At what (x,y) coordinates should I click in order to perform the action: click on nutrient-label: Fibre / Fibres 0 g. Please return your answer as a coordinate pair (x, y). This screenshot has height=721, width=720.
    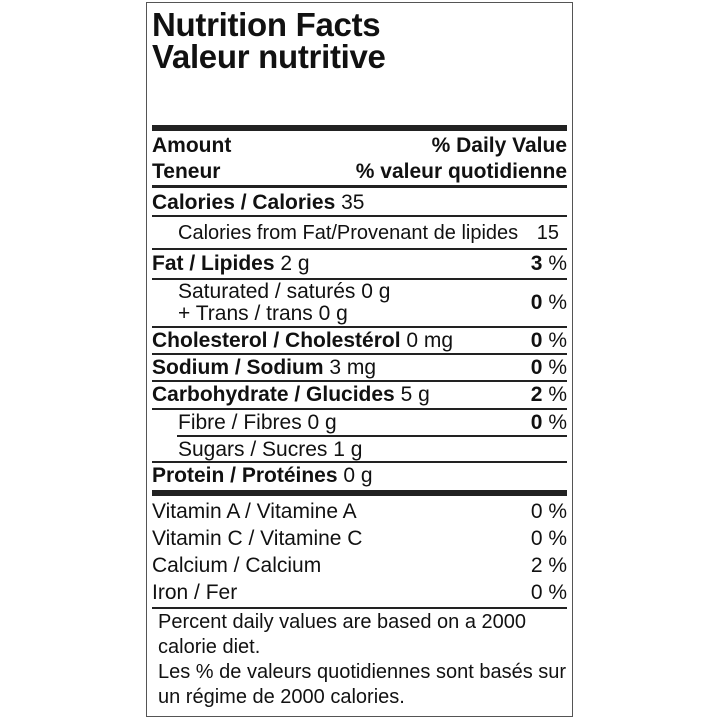
    Looking at the image, I should click on (257, 422).